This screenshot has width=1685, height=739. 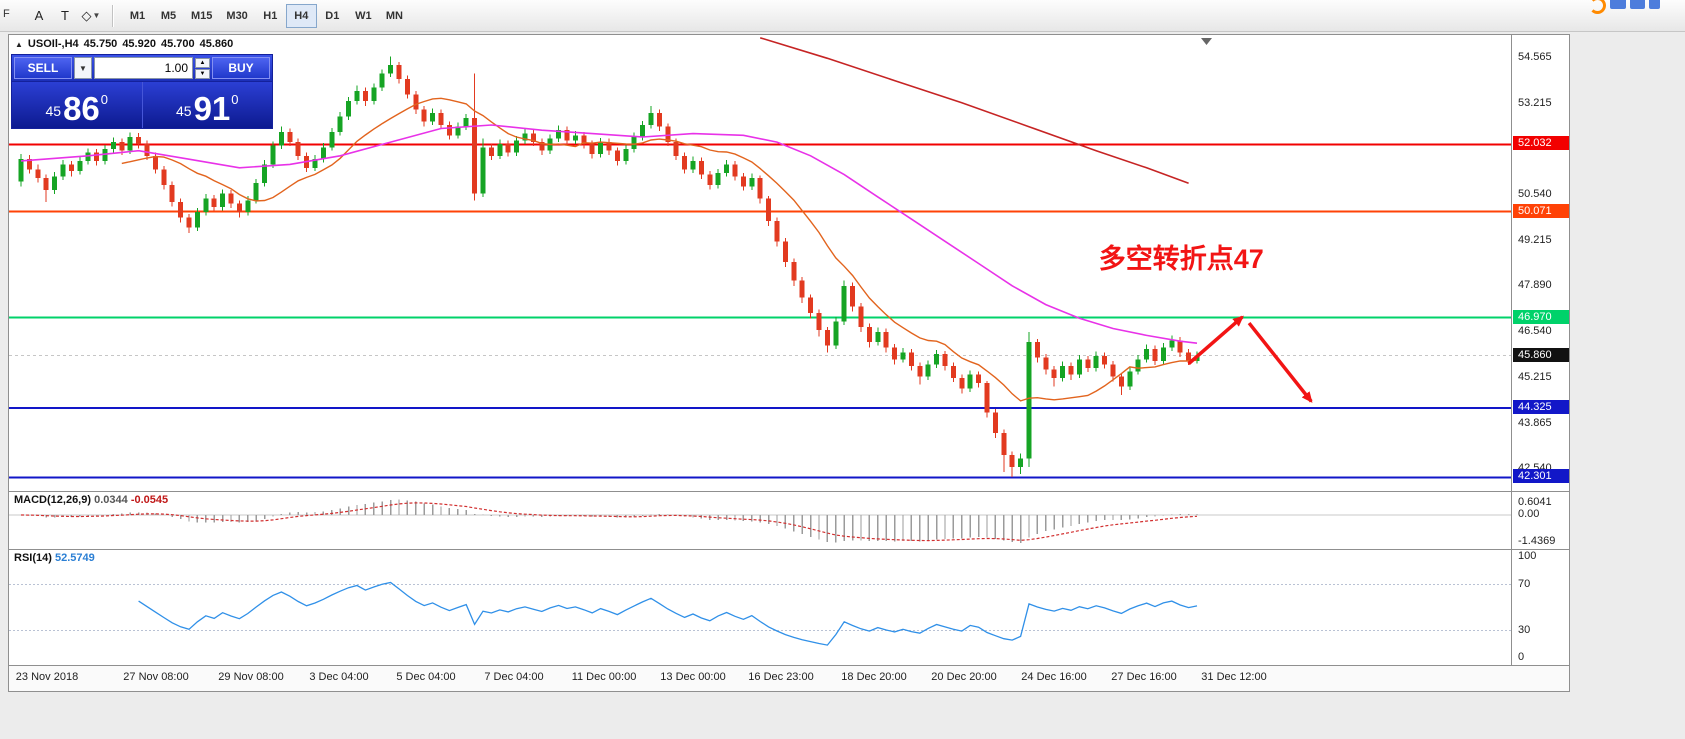 What do you see at coordinates (1535, 422) in the screenshot?
I see `price-axis-tick: 43.865` at bounding box center [1535, 422].